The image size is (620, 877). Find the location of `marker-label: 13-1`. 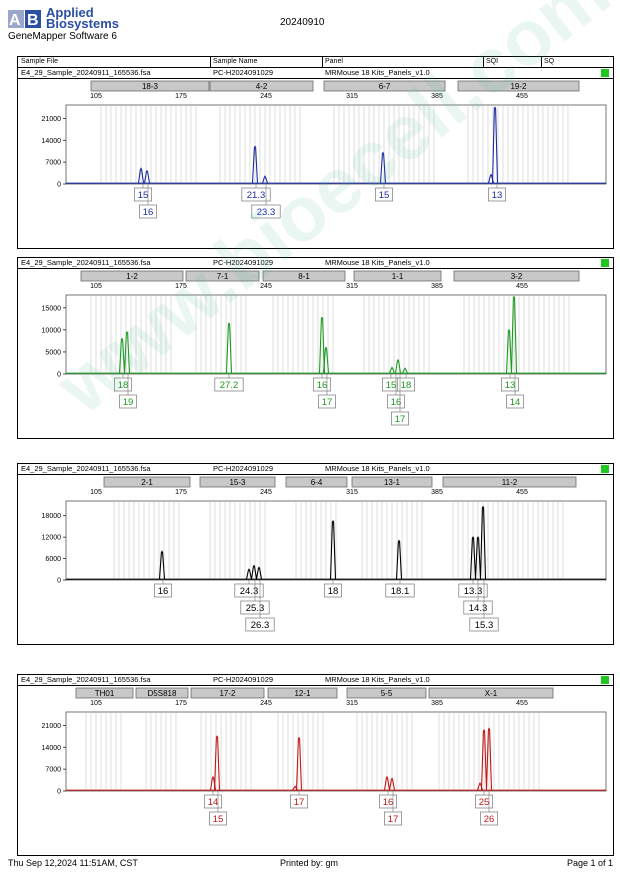

marker-label: 13-1 is located at coordinates (392, 482).